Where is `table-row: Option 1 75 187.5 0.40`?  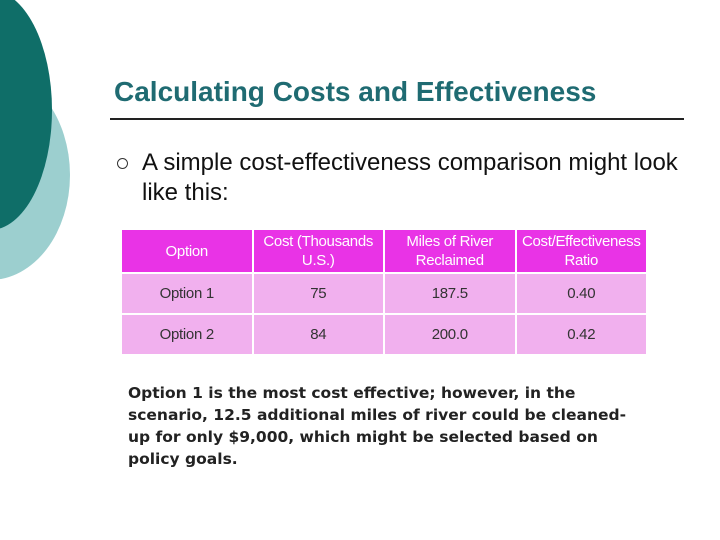 table-row: Option 1 75 187.5 0.40 is located at coordinates (384, 293).